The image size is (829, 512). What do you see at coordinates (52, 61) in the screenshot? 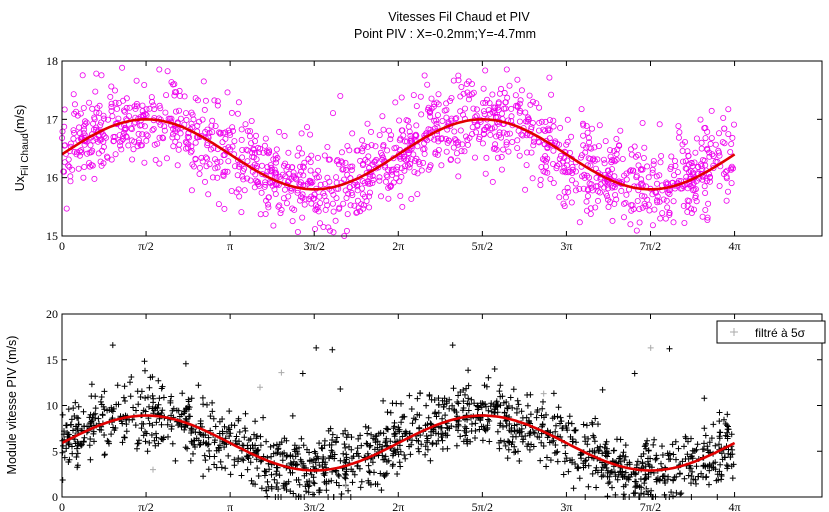
I see `y-tick-label: 18` at bounding box center [52, 61].